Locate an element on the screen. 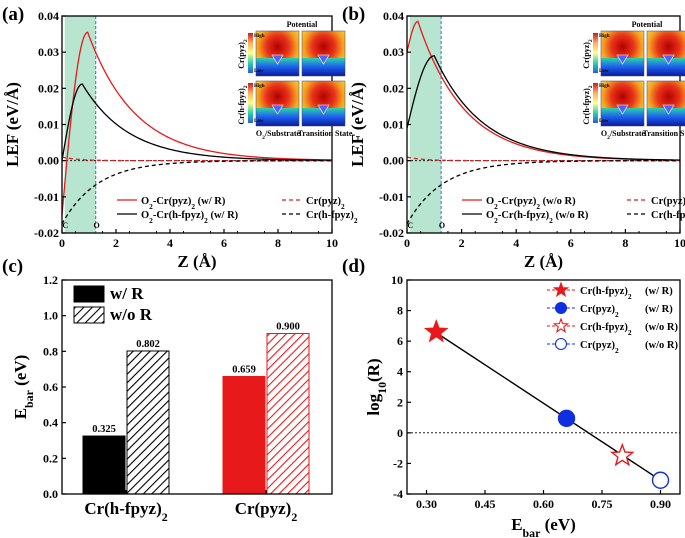 Image resolution: width=685 pixels, height=538 pixels. x-axis-label-part-1: bar is located at coordinates (532, 532).